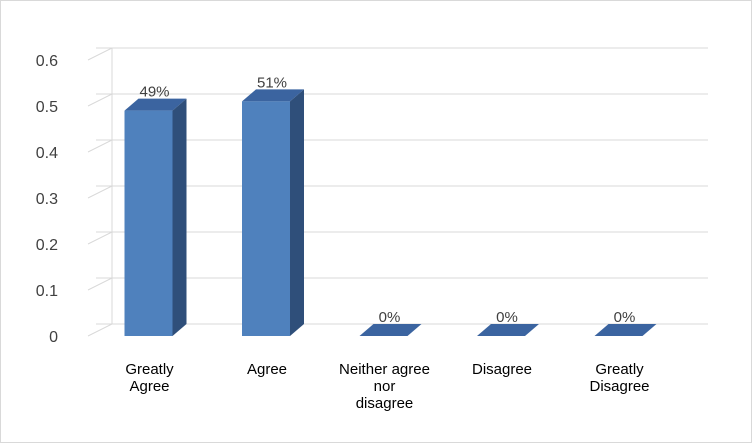 This screenshot has width=752, height=443. I want to click on y-tick-label: 0.2, so click(47, 245).